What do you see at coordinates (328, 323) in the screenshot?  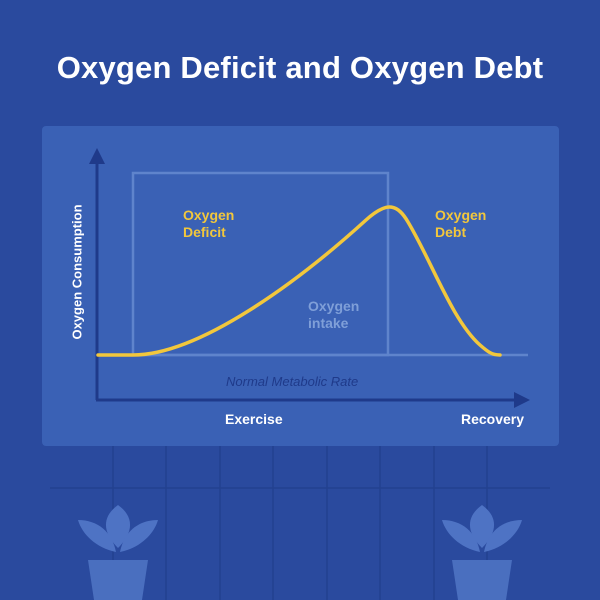 I see `oxygen-intake-label-line2: intake` at bounding box center [328, 323].